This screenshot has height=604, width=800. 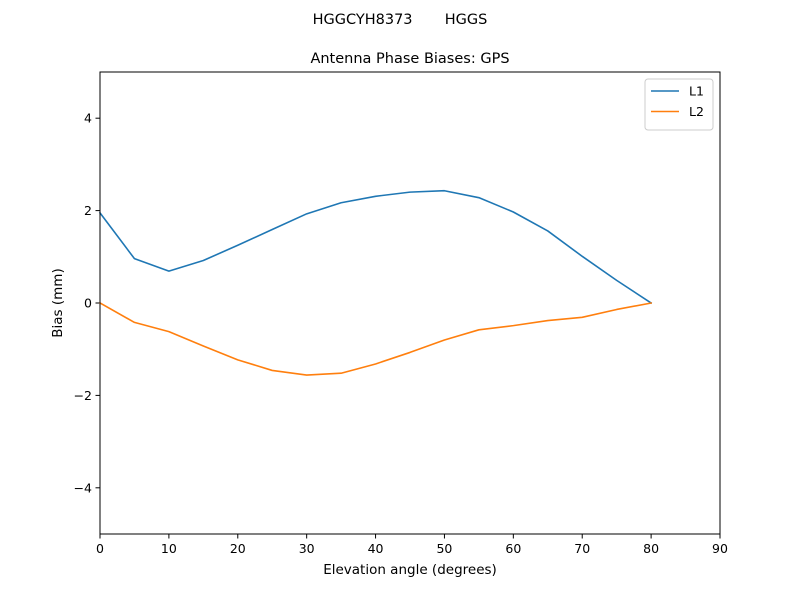 I want to click on x-tick-label: 10, so click(x=169, y=548).